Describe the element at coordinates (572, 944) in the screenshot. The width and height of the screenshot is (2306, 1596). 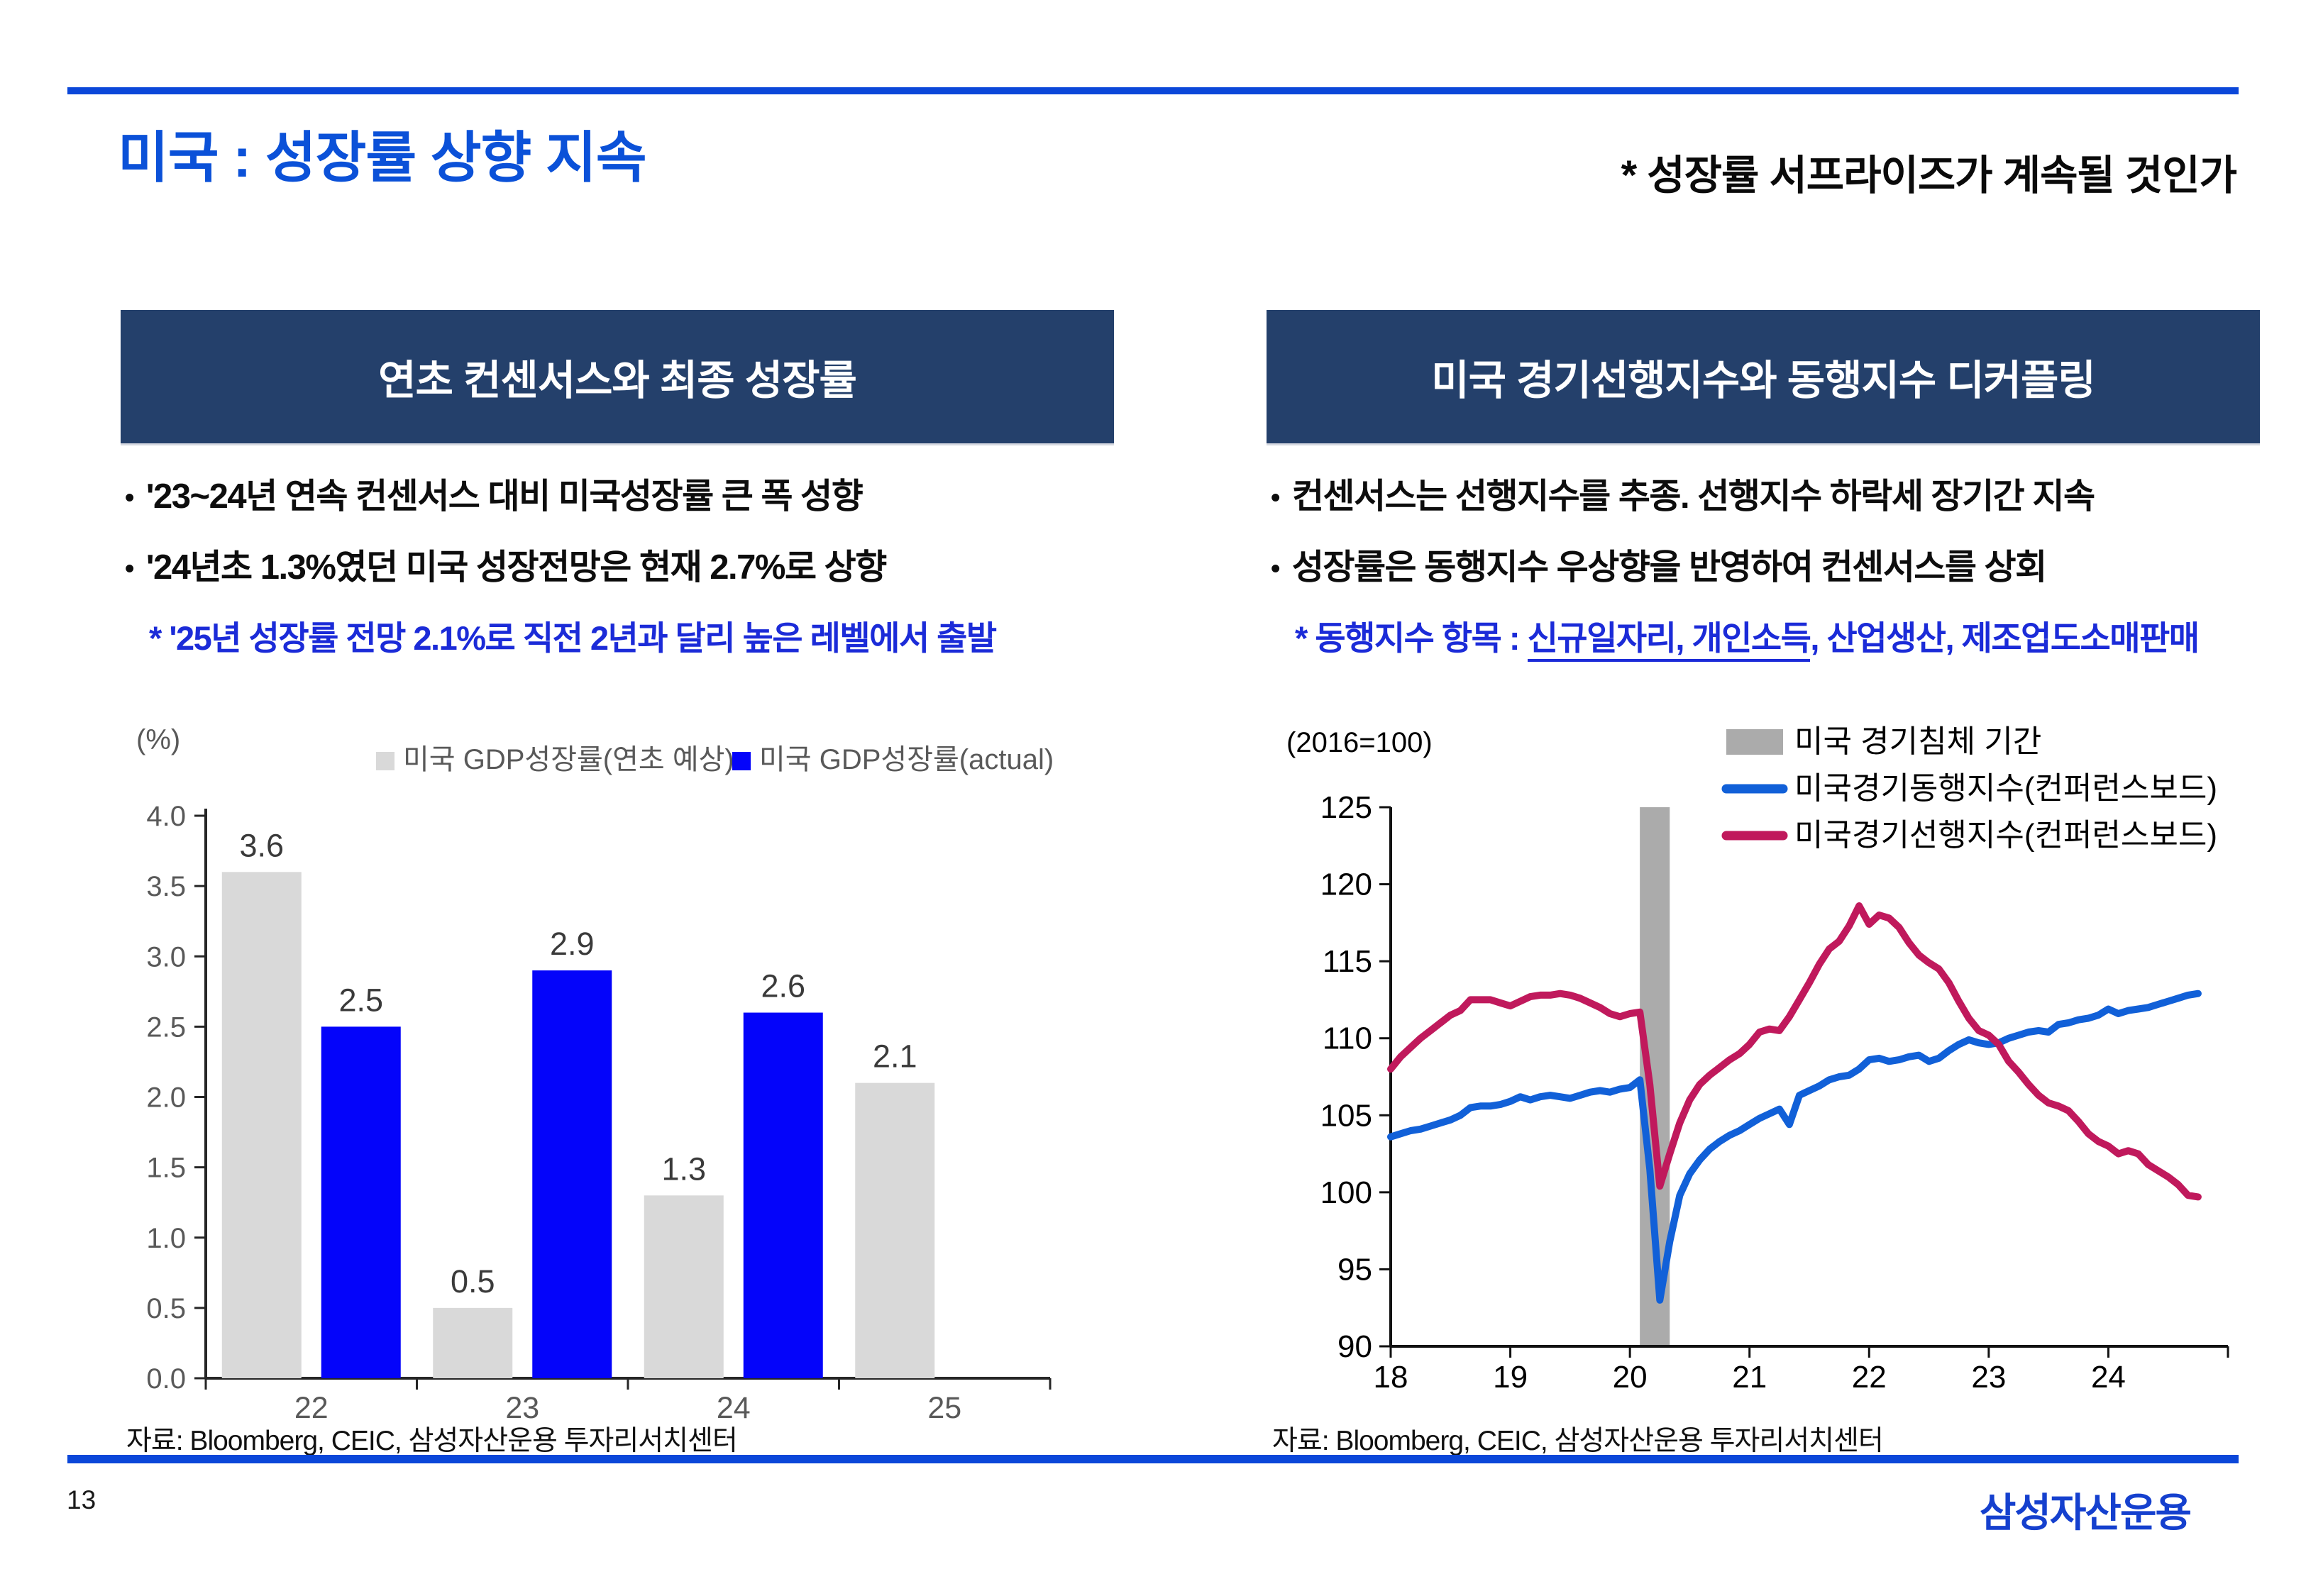
I see `svg-text: 2.9` at that location.